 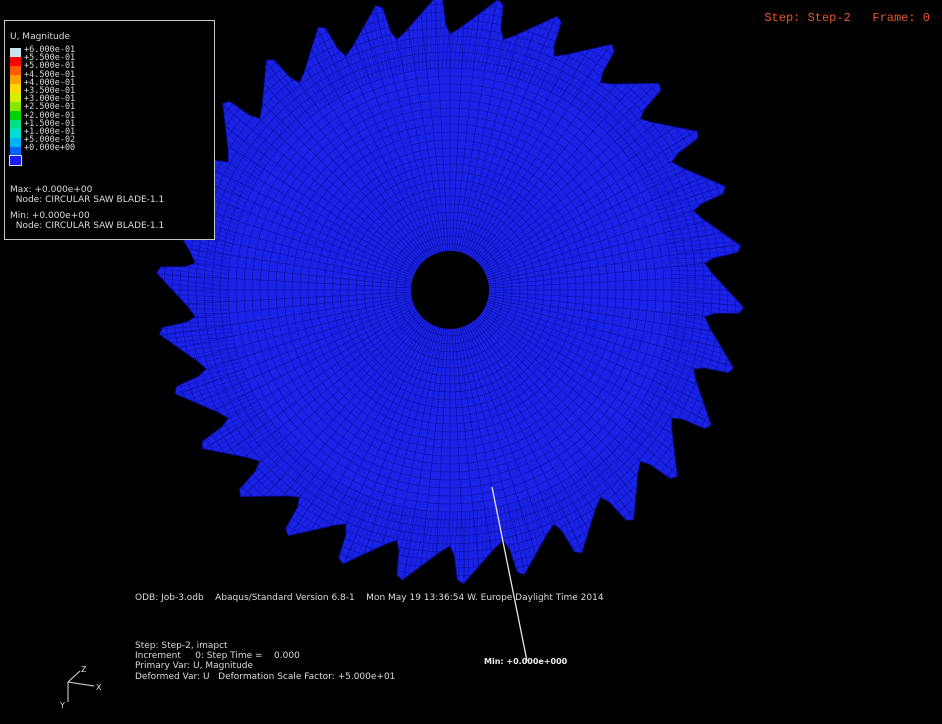 I want to click on legend-label: +5.000e-01, so click(x=50, y=66).